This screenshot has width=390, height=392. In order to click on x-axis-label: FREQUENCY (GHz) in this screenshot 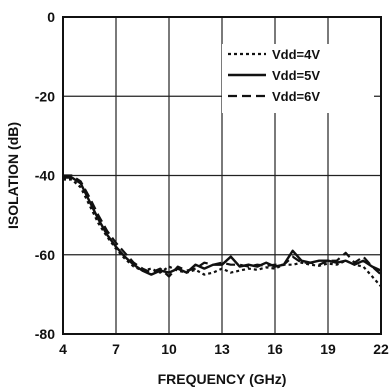, I will do `click(222, 379)`.